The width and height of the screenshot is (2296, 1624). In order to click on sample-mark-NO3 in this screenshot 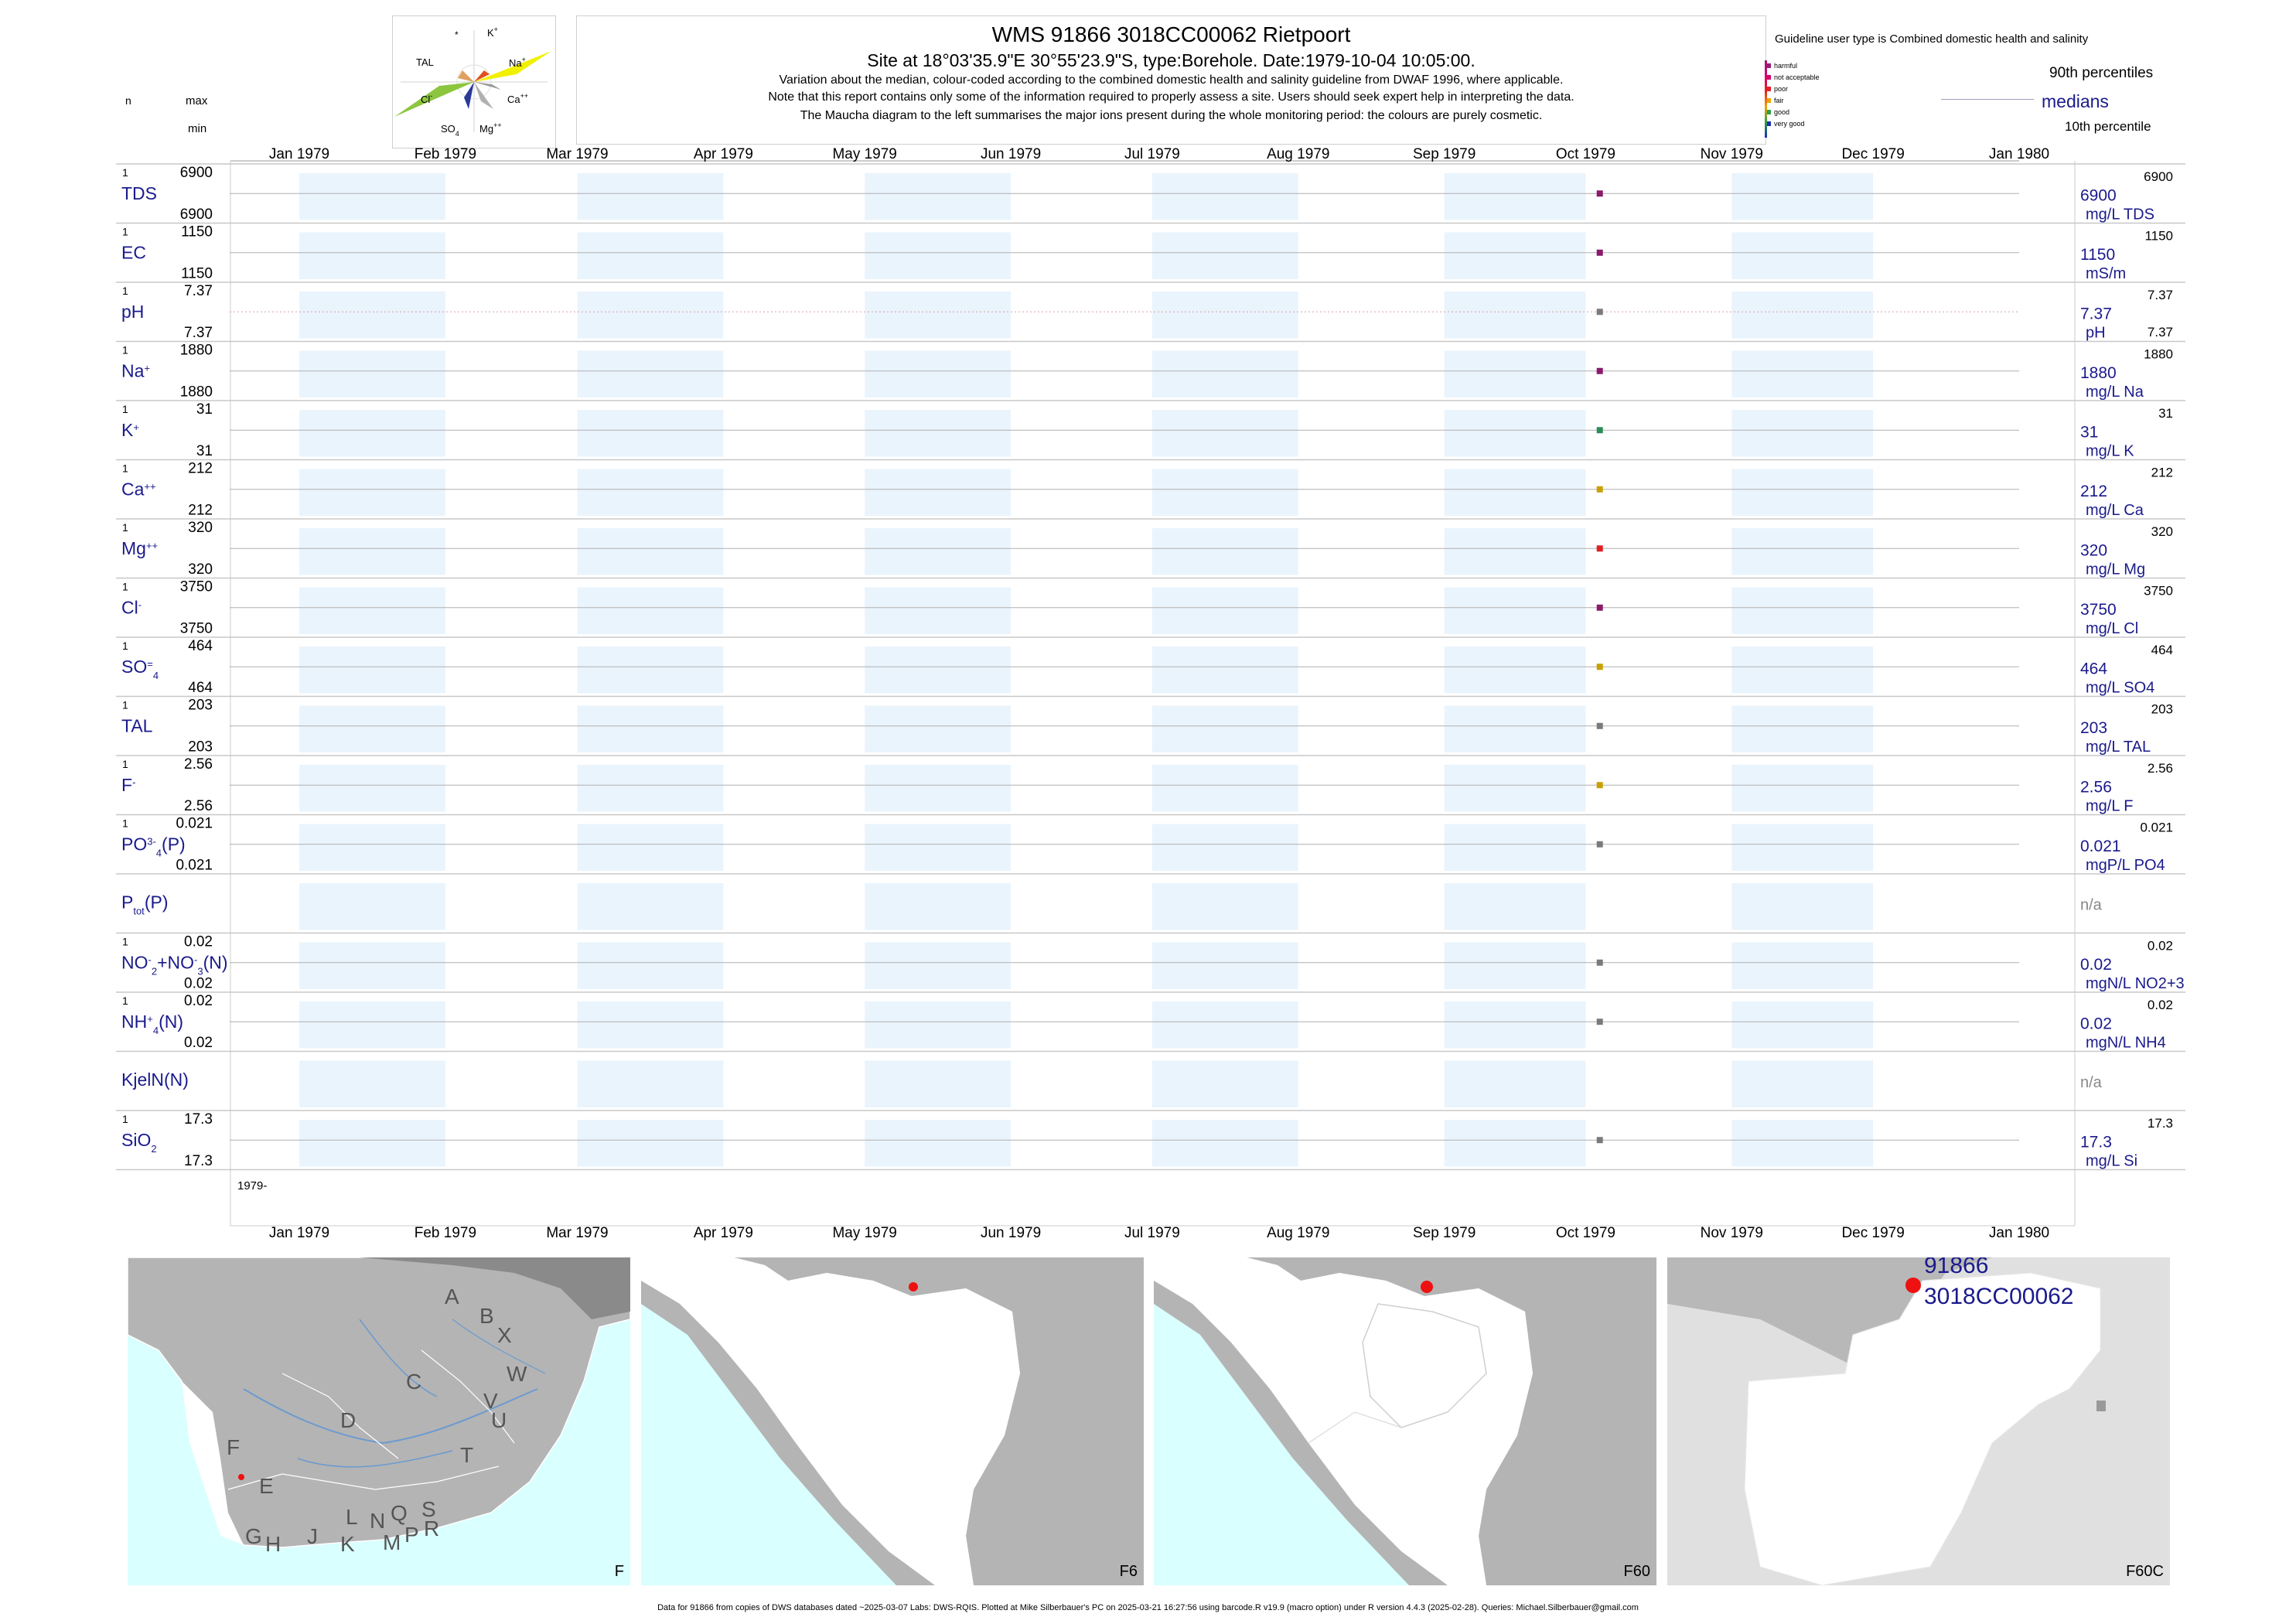, I will do `click(1599, 962)`.